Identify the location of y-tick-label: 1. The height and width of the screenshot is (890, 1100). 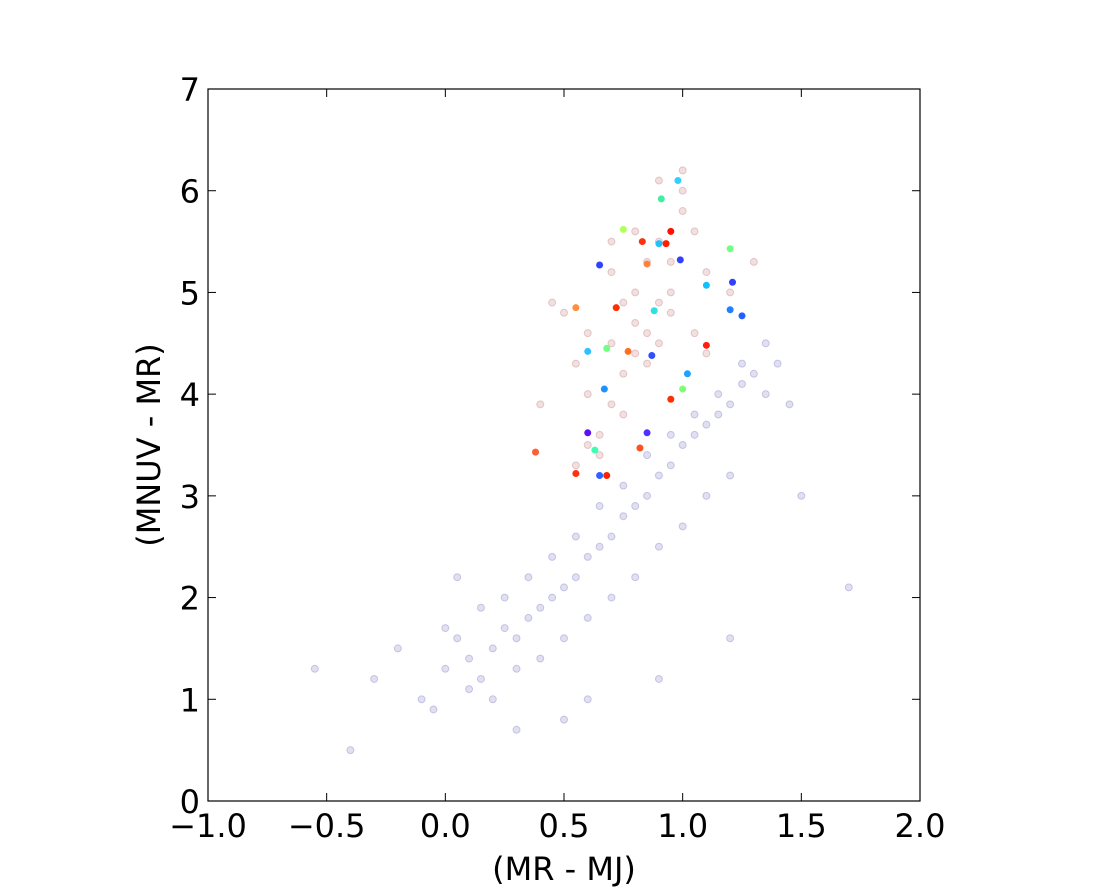
(190, 700).